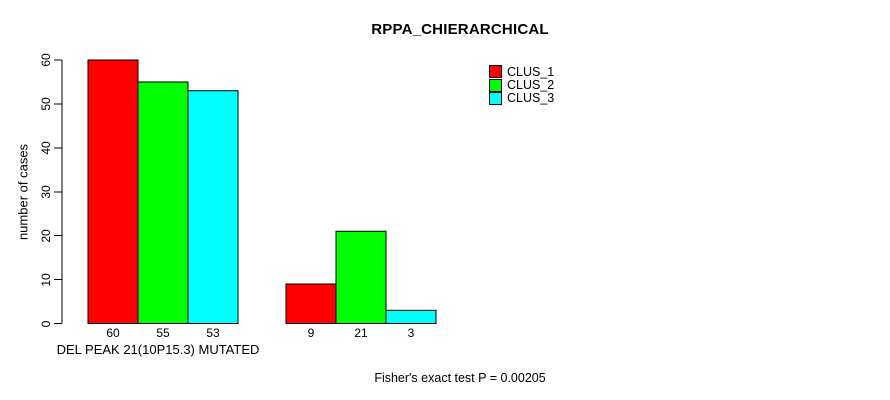 This screenshot has height=400, width=890. I want to click on legend-label: CLUS_1, so click(531, 71).